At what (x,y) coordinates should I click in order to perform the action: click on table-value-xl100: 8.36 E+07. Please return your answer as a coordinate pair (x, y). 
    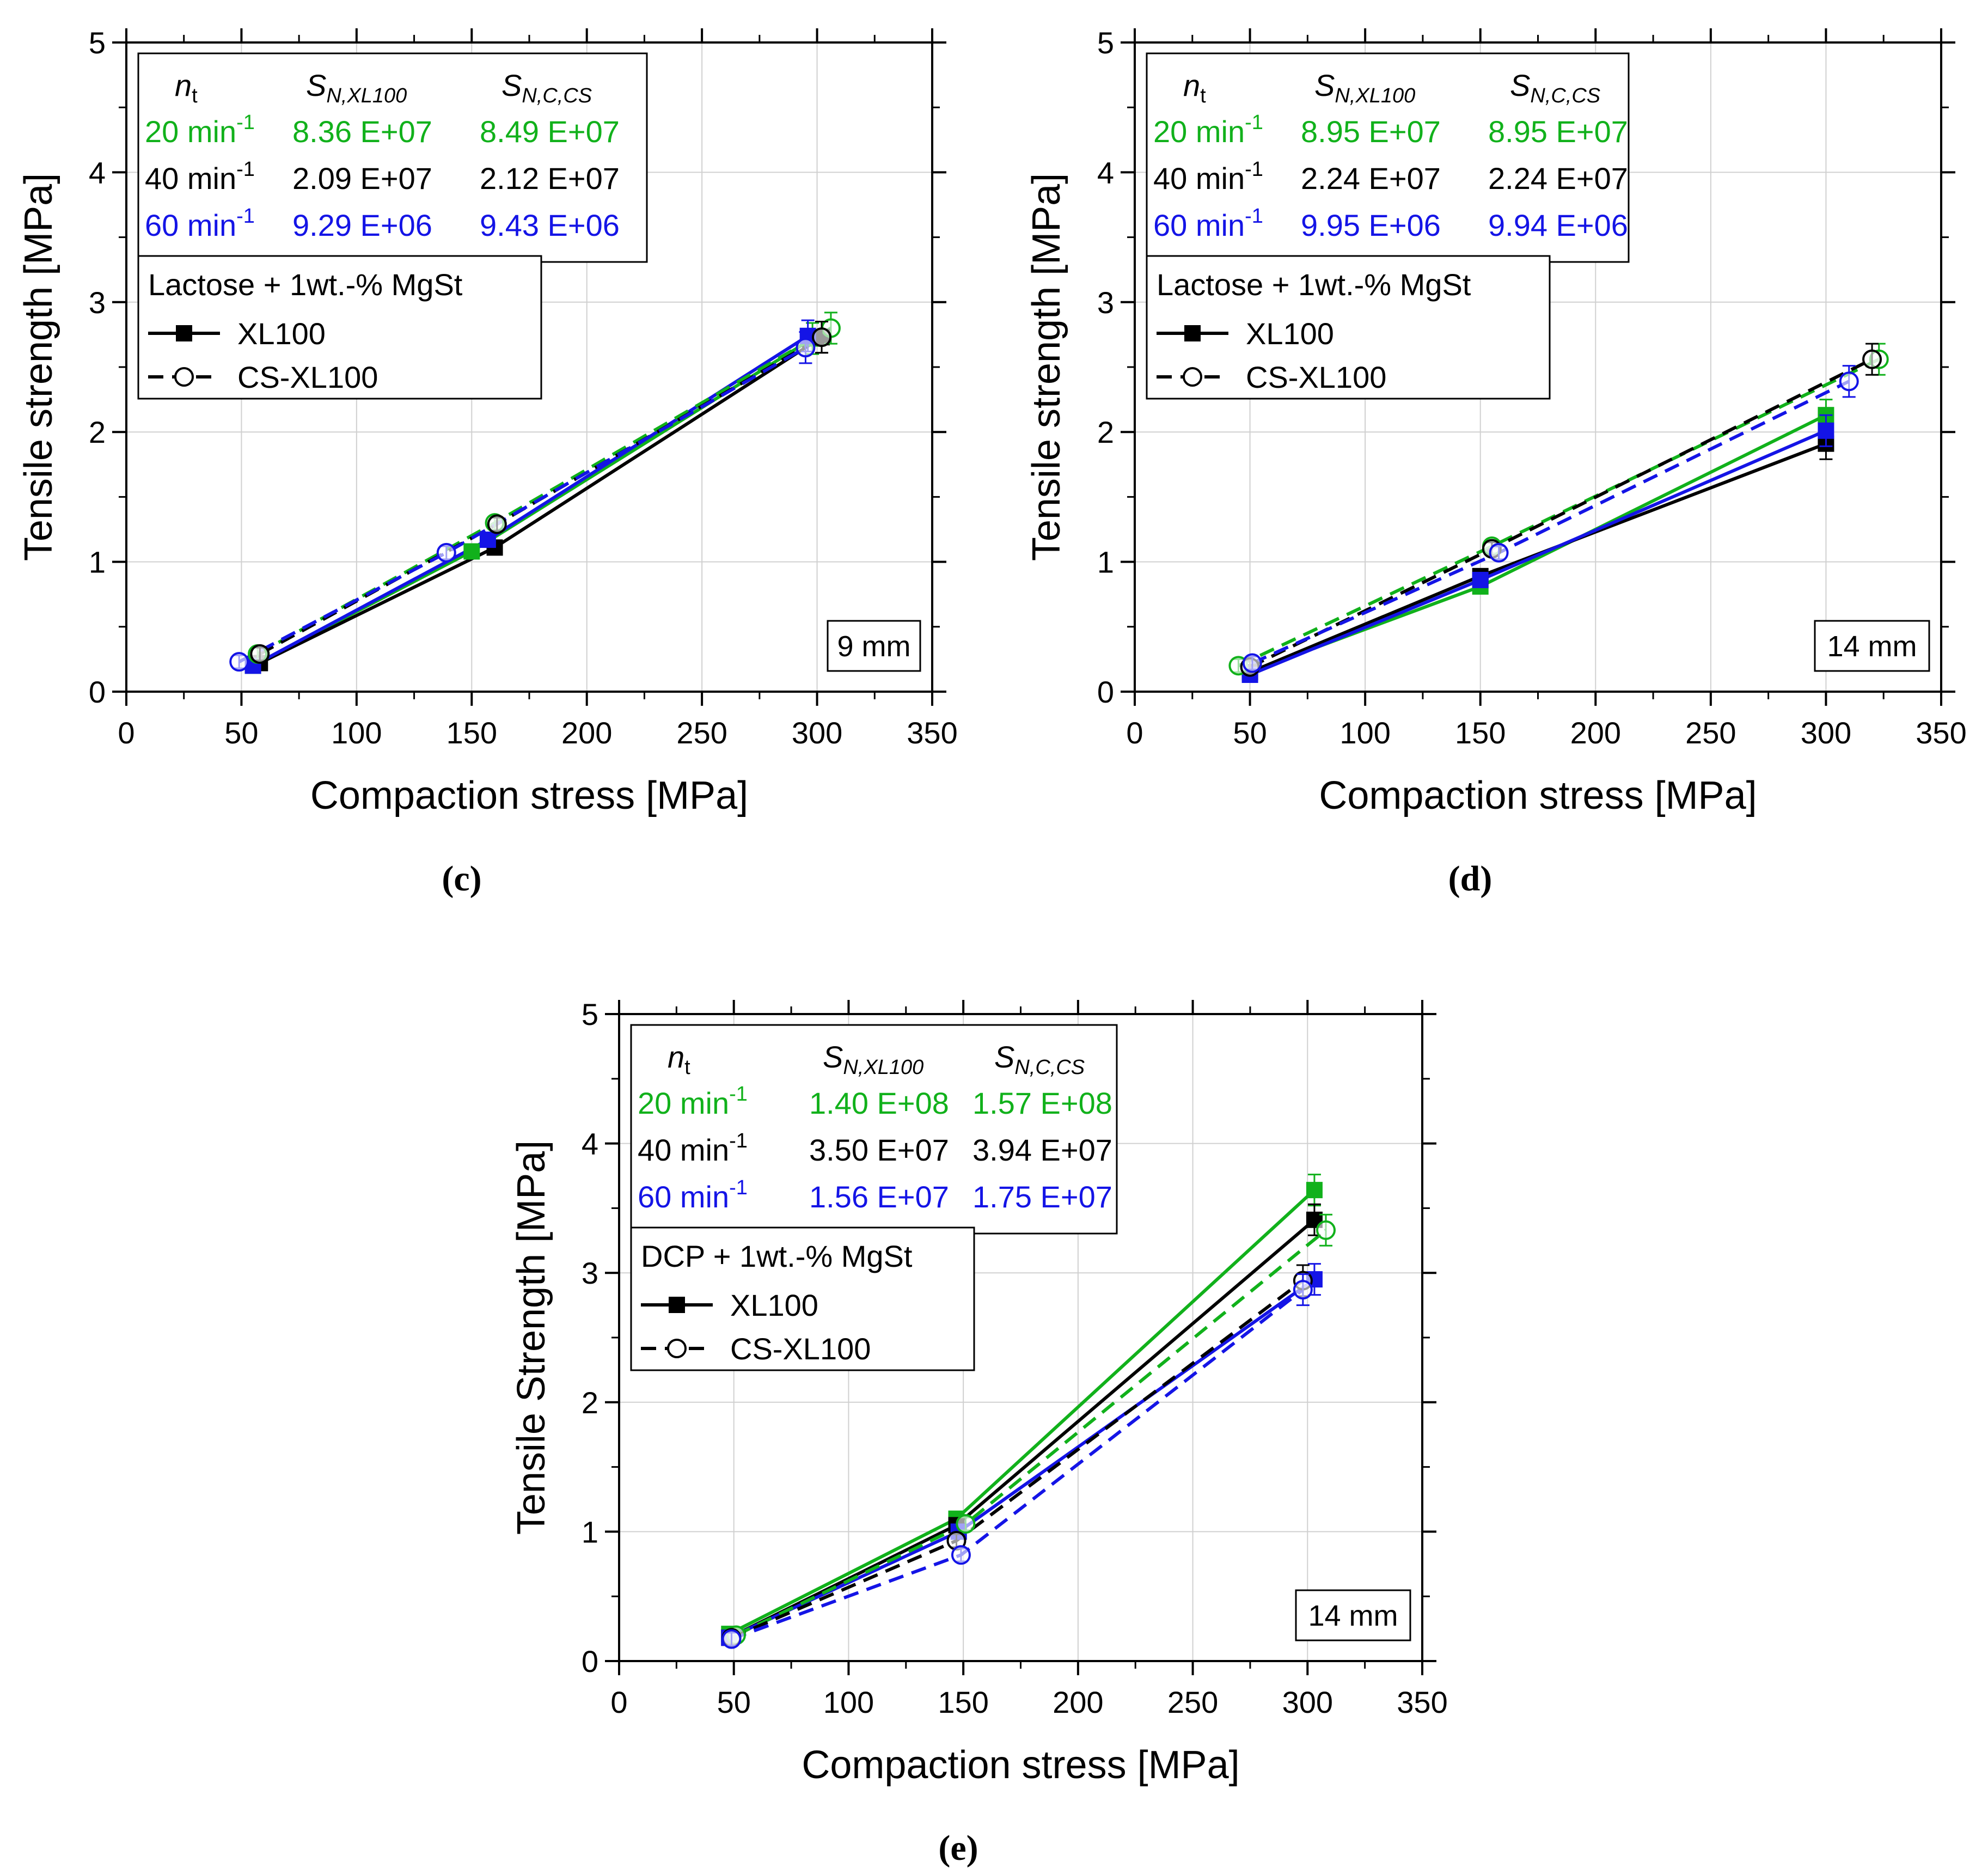
    Looking at the image, I should click on (362, 131).